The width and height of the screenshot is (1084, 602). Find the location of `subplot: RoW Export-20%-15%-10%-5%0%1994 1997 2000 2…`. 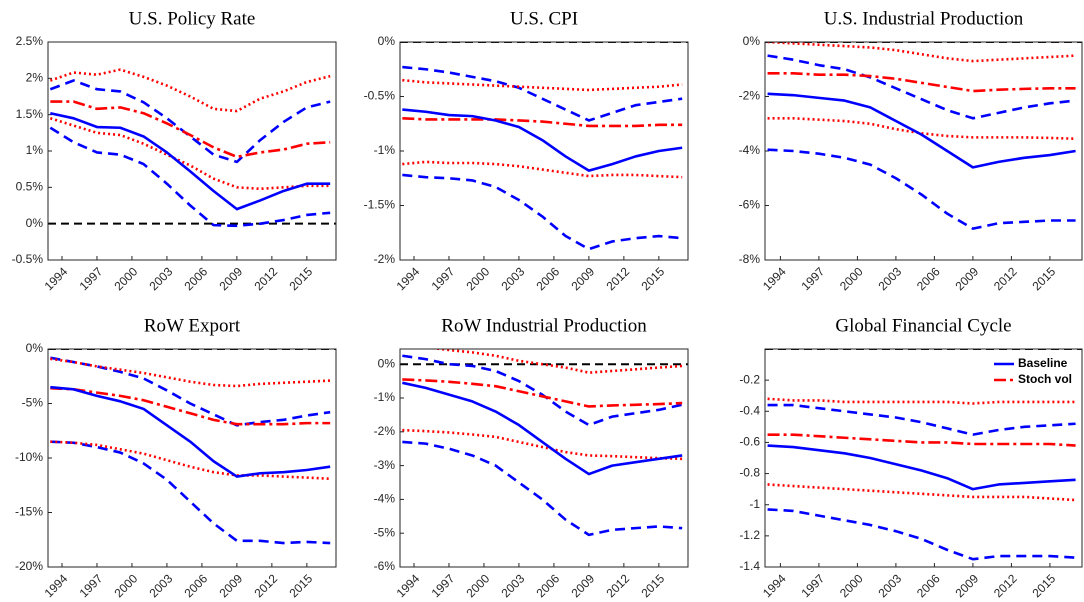

subplot: RoW Export-20%-15%-10%-5%0%1994 1997 2000 2… is located at coordinates (176, 457).